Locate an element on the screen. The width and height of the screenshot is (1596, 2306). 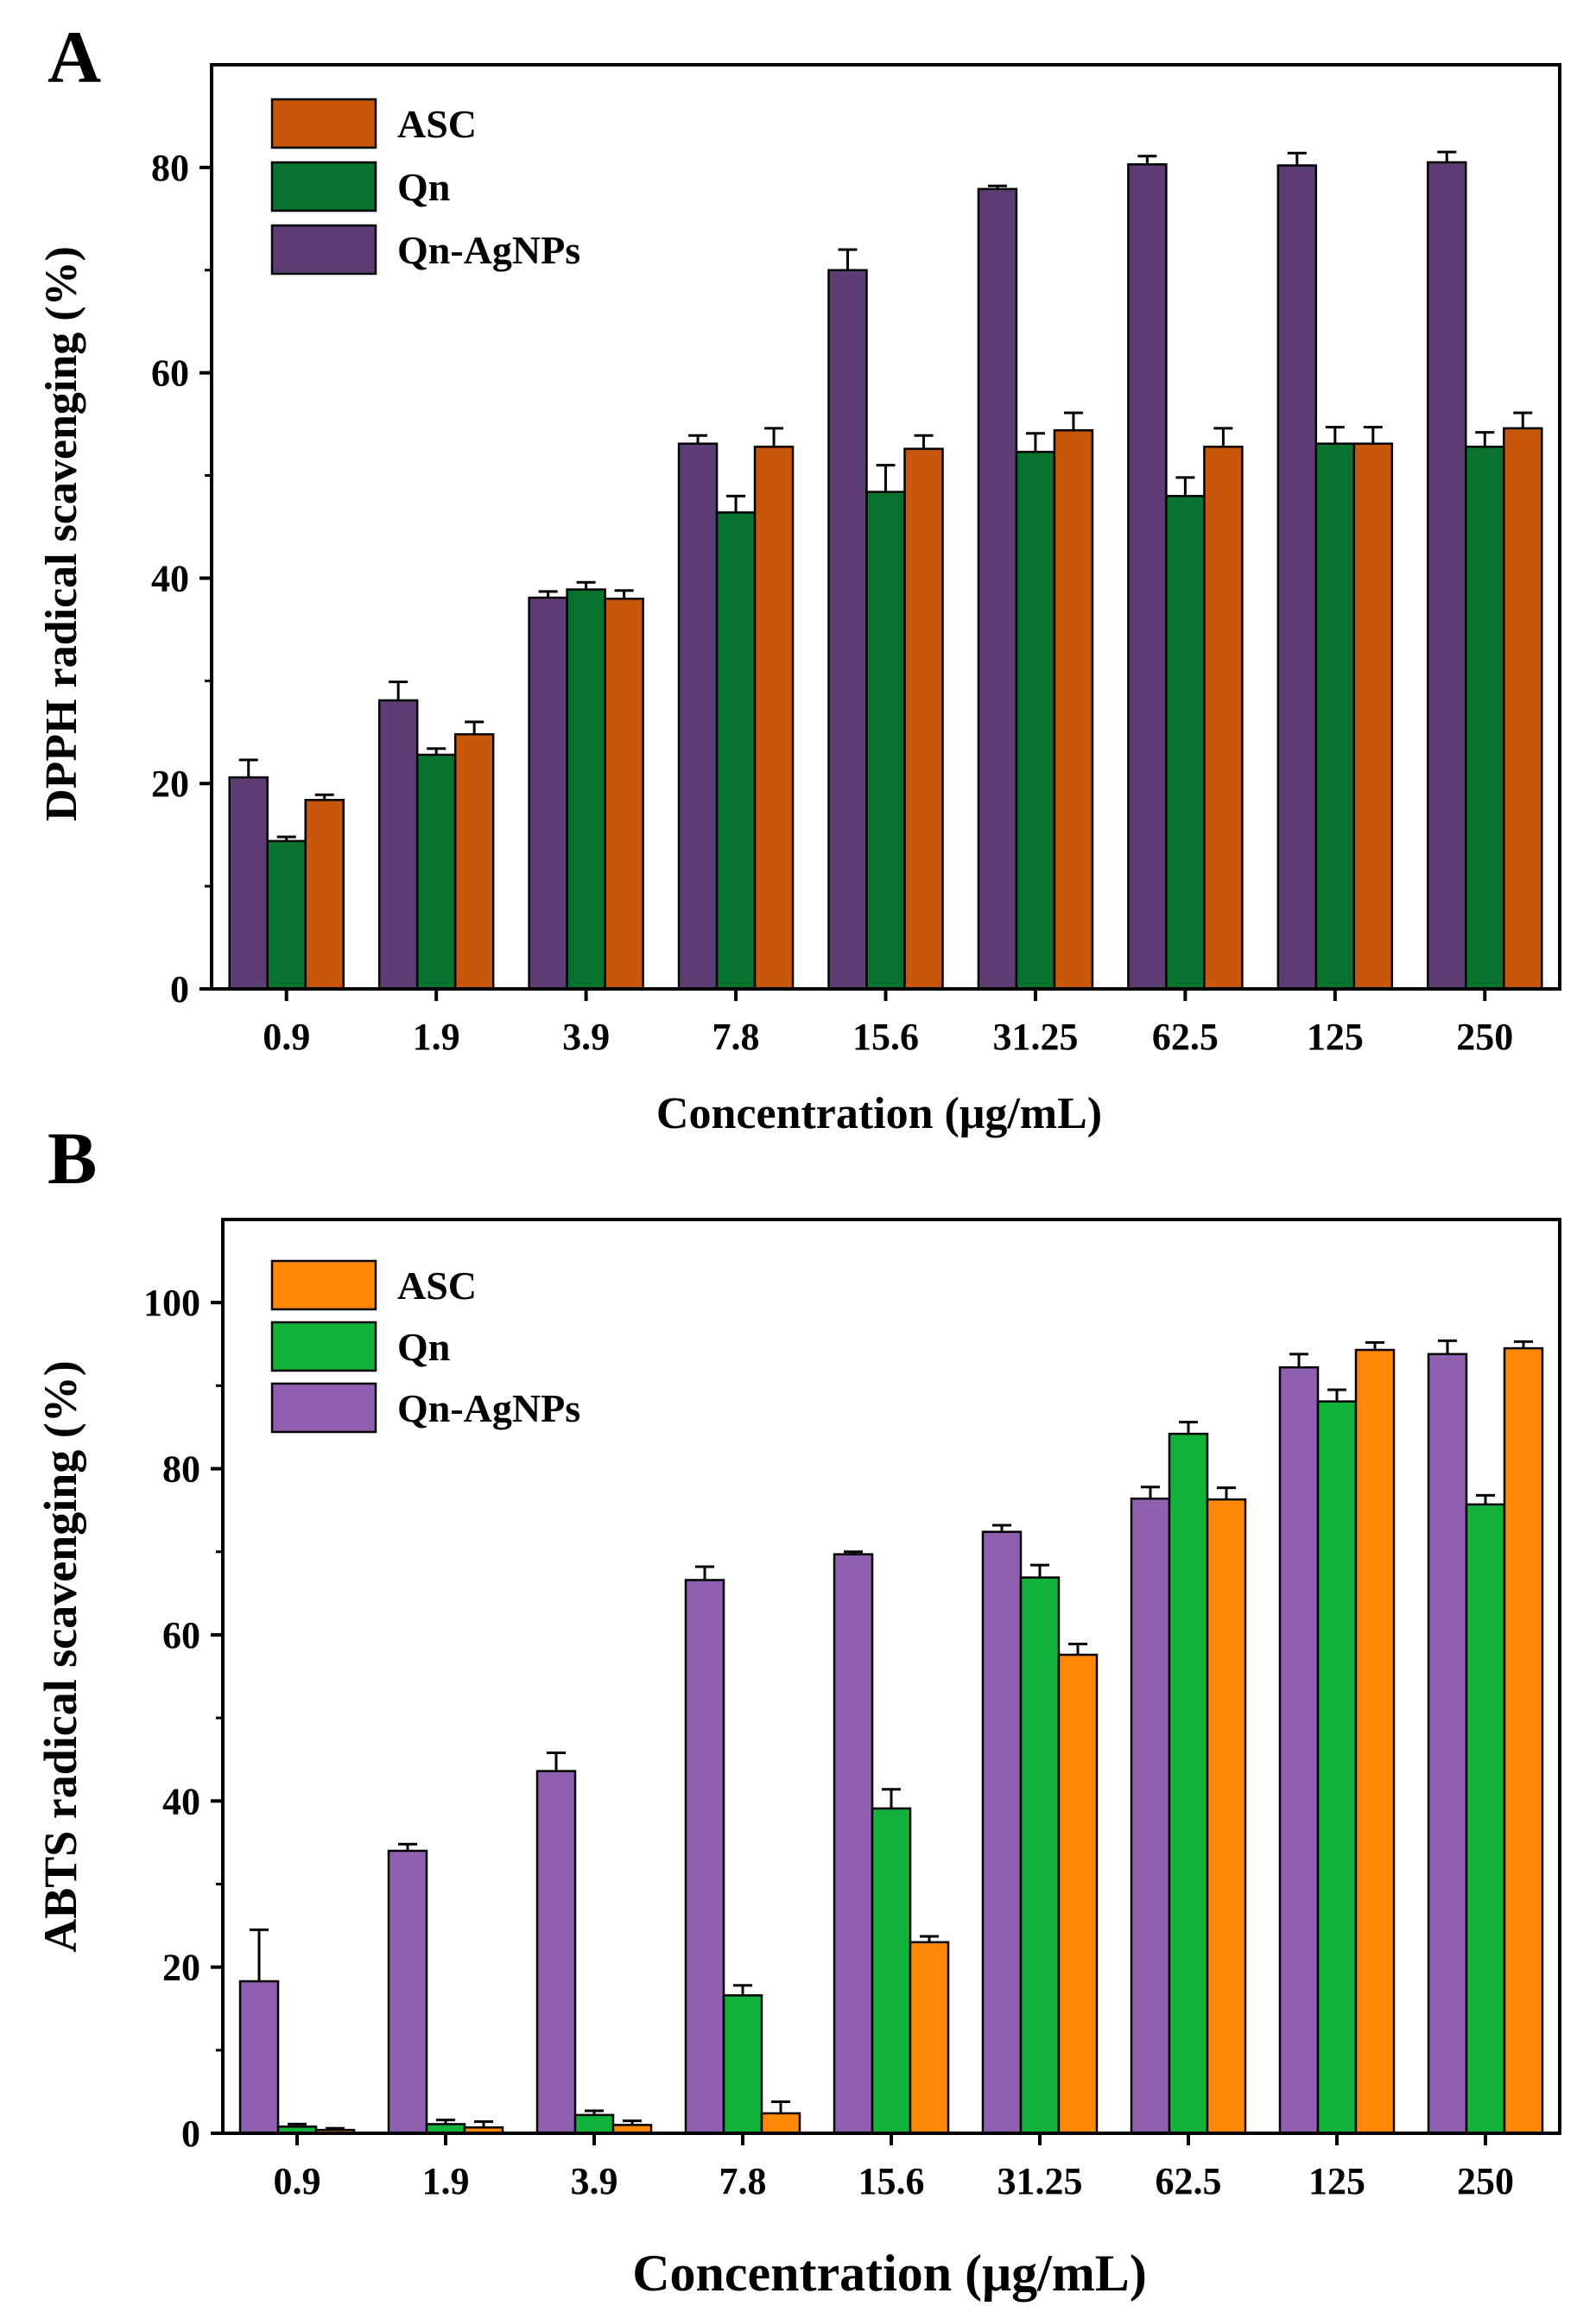
panel-a-y-tick-label: 80 is located at coordinates (170, 168).